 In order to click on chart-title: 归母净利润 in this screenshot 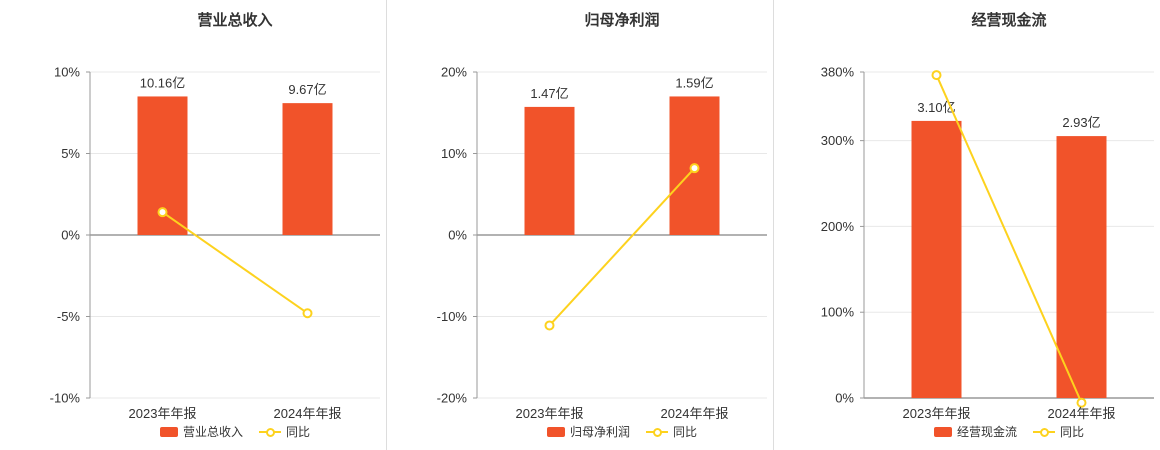, I will do `click(622, 20)`.